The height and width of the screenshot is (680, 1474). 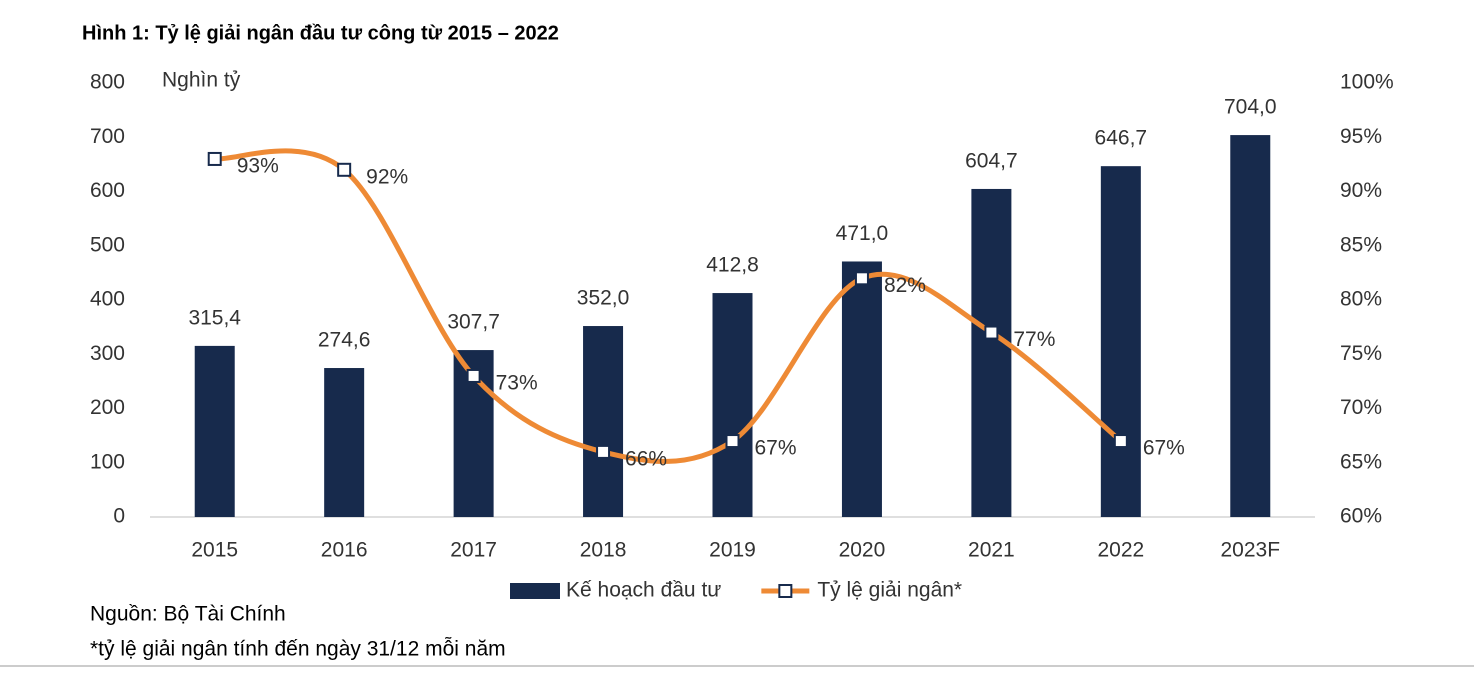 I want to click on x-tick-label: 2023F, so click(x=1251, y=550).